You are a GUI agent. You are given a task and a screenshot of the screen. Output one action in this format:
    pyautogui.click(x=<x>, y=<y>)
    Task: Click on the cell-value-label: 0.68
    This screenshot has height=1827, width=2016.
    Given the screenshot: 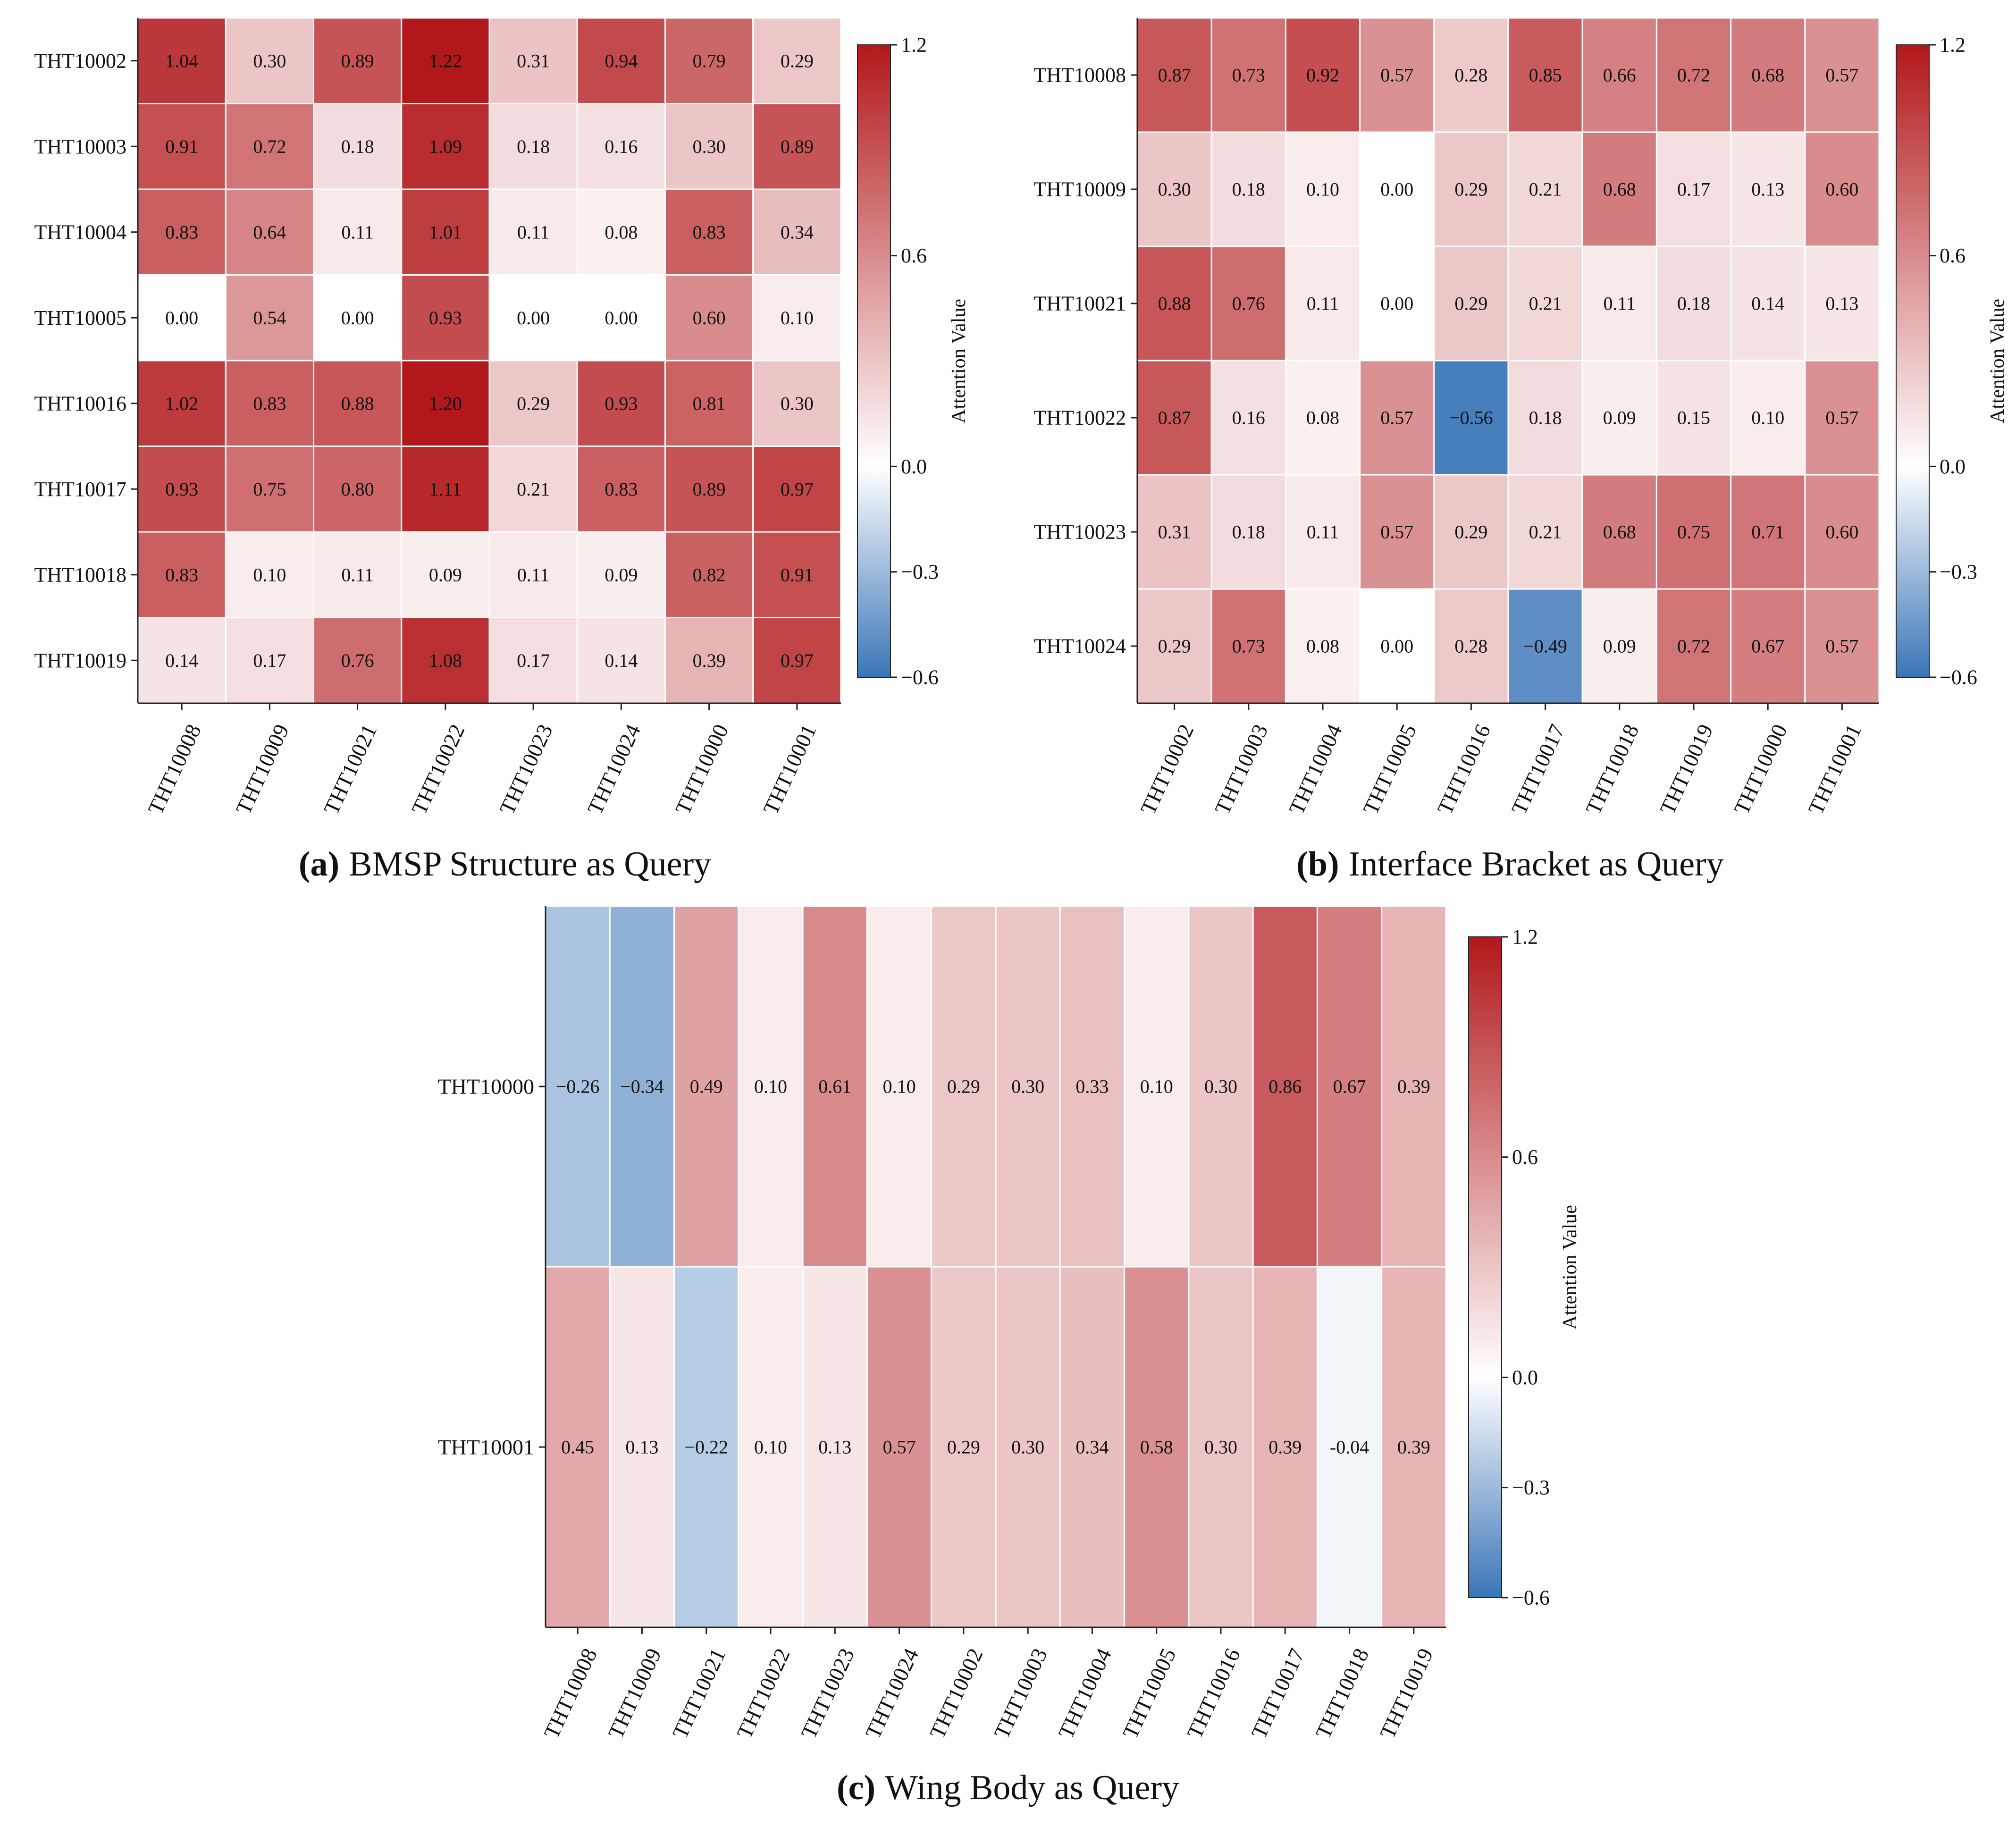 What is the action you would take?
    pyautogui.click(x=1619, y=189)
    